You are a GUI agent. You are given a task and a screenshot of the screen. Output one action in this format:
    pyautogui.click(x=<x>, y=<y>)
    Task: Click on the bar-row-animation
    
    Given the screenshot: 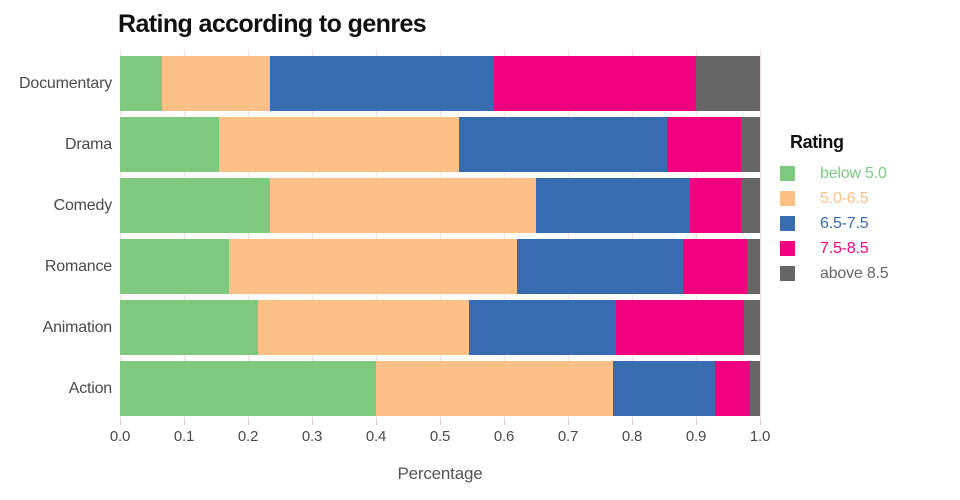 What is the action you would take?
    pyautogui.click(x=440, y=327)
    